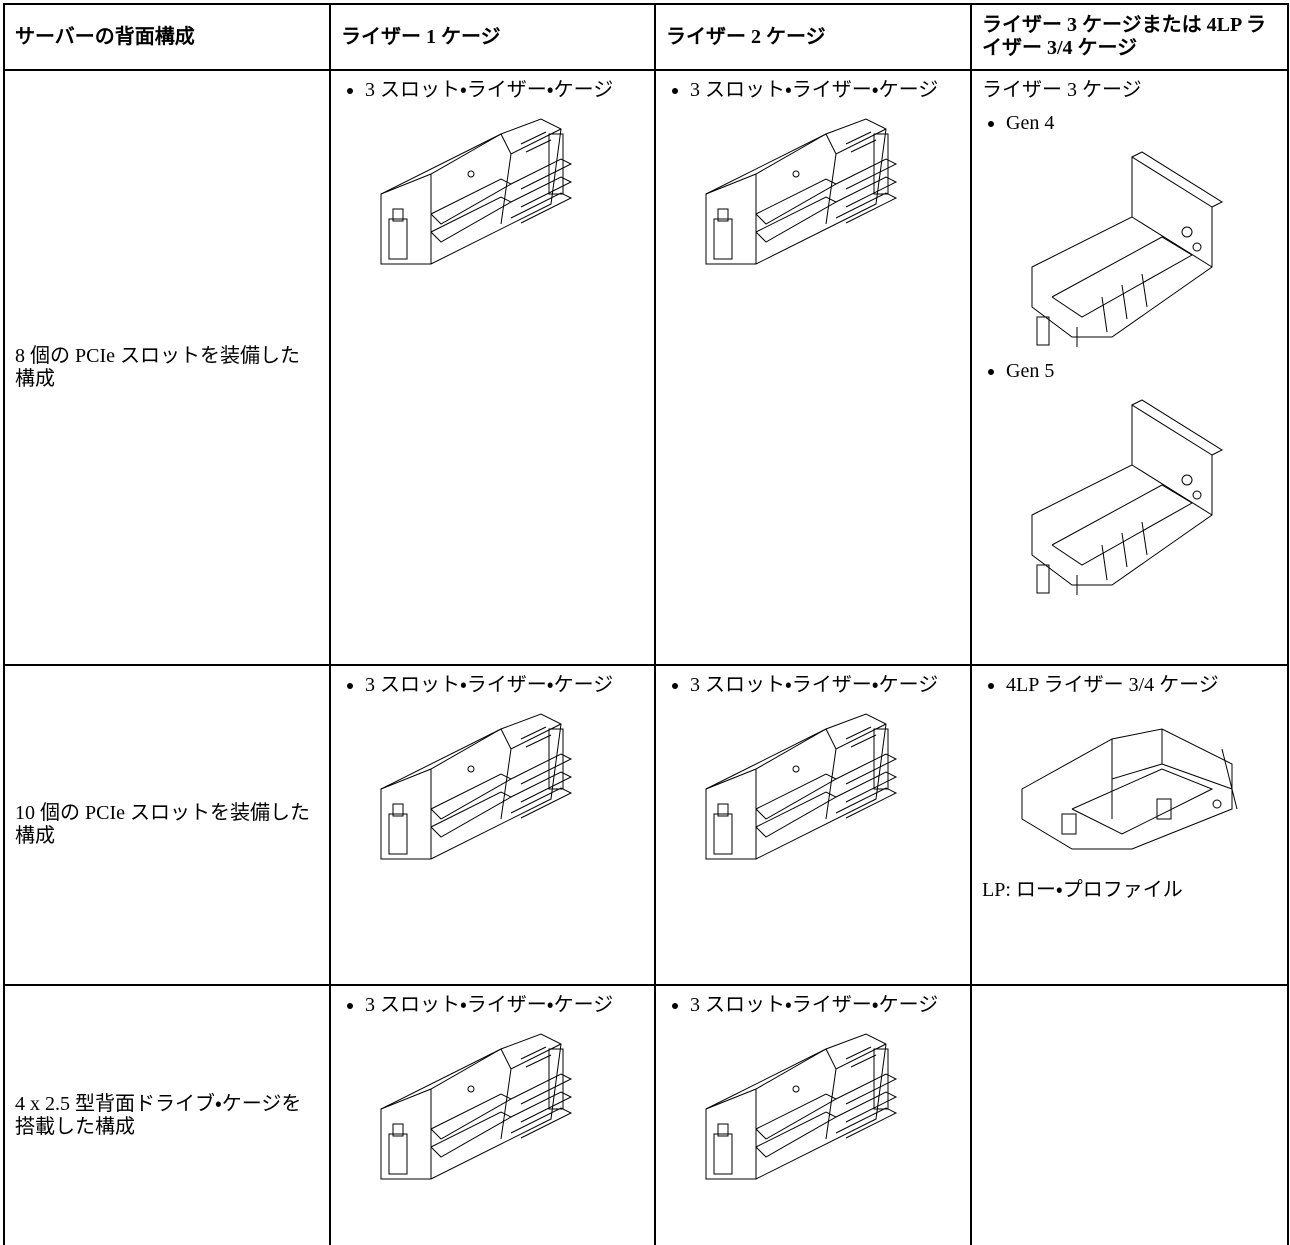  Describe the element at coordinates (1141, 685) in the screenshot. I see `list-item: 4LP ライザー 3/4 ケージ` at that location.